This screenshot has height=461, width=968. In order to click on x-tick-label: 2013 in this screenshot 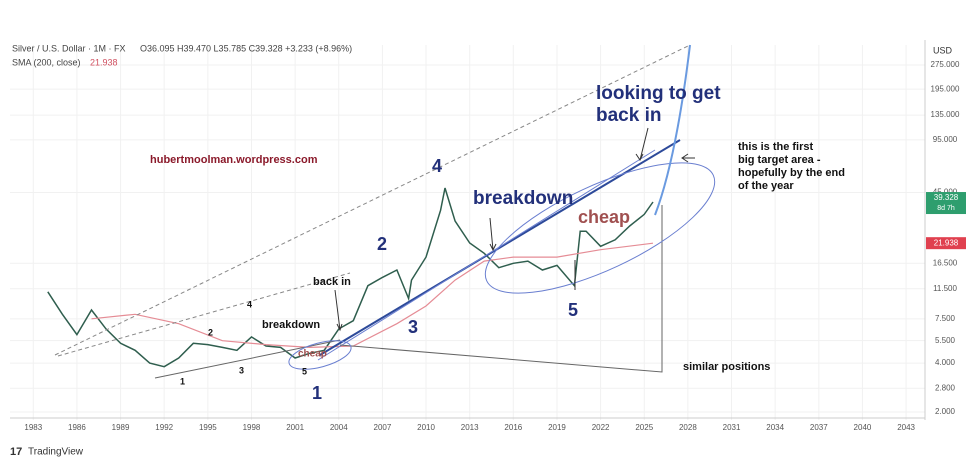, I will do `click(470, 427)`.